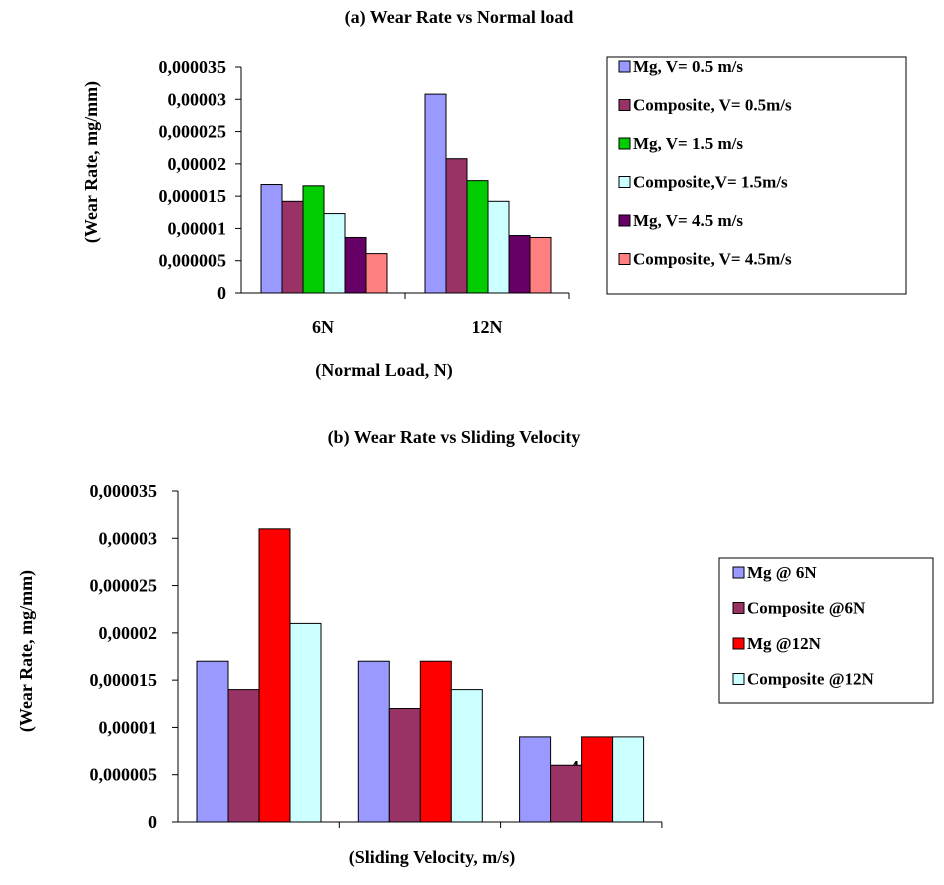 The height and width of the screenshot is (885, 944). What do you see at coordinates (128, 538) in the screenshot?
I see `chart-b-y-tick-label: 0,00003` at bounding box center [128, 538].